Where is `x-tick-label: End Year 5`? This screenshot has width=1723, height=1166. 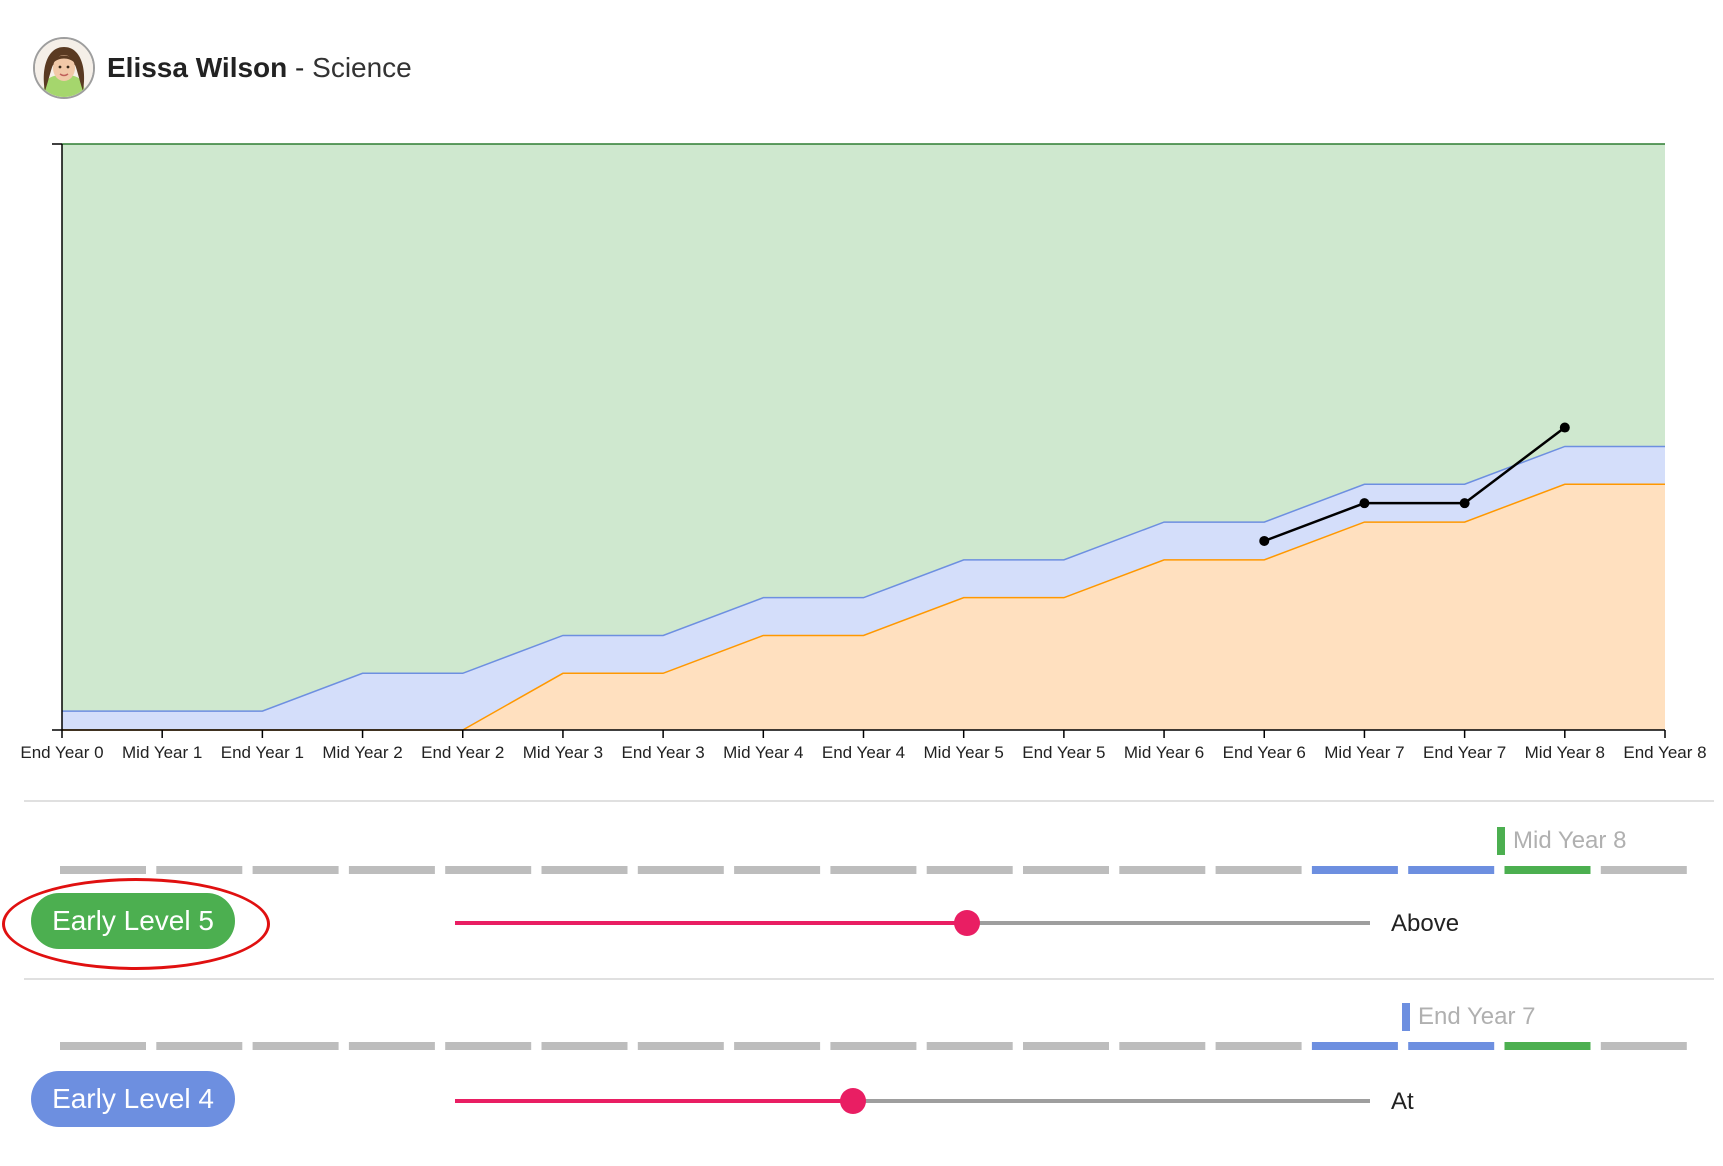
x-tick-label: End Year 5 is located at coordinates (1063, 752).